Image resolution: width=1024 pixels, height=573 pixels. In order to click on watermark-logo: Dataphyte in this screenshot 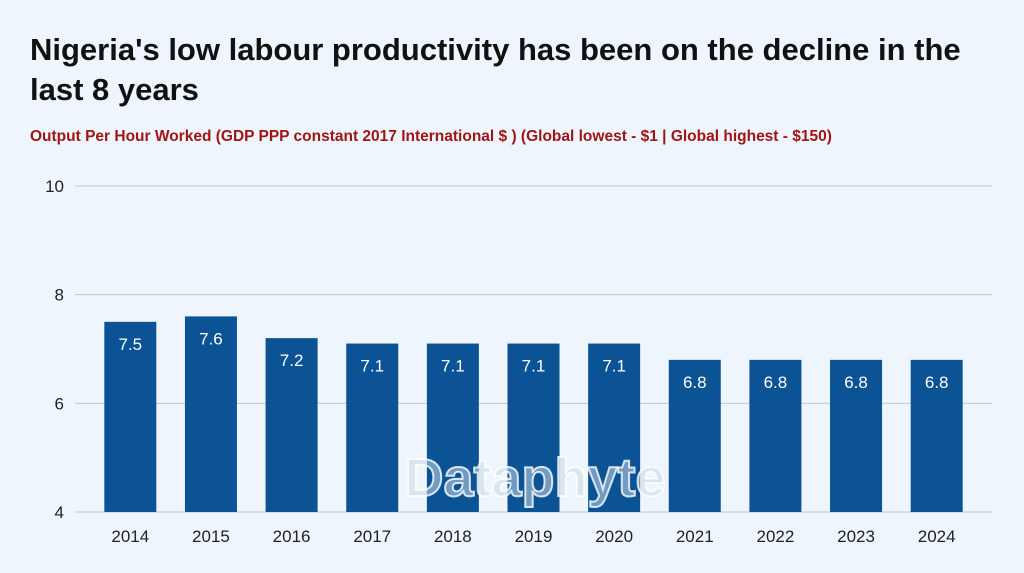, I will do `click(534, 478)`.